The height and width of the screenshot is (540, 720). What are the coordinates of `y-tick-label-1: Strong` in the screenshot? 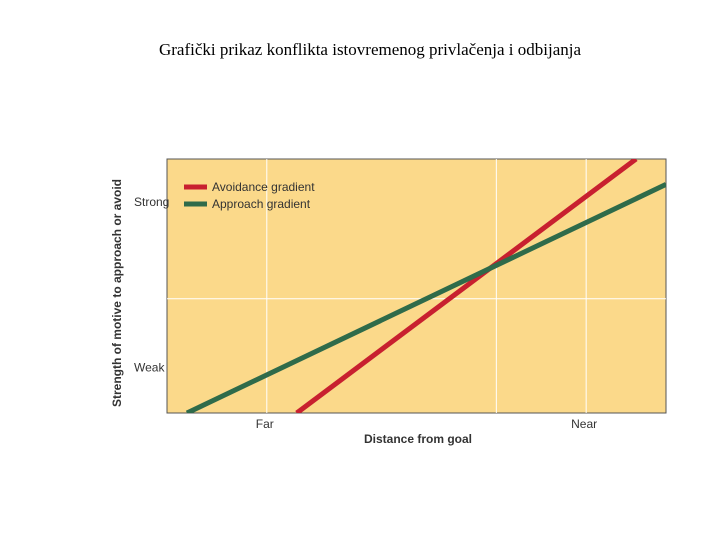 It's located at (151, 202).